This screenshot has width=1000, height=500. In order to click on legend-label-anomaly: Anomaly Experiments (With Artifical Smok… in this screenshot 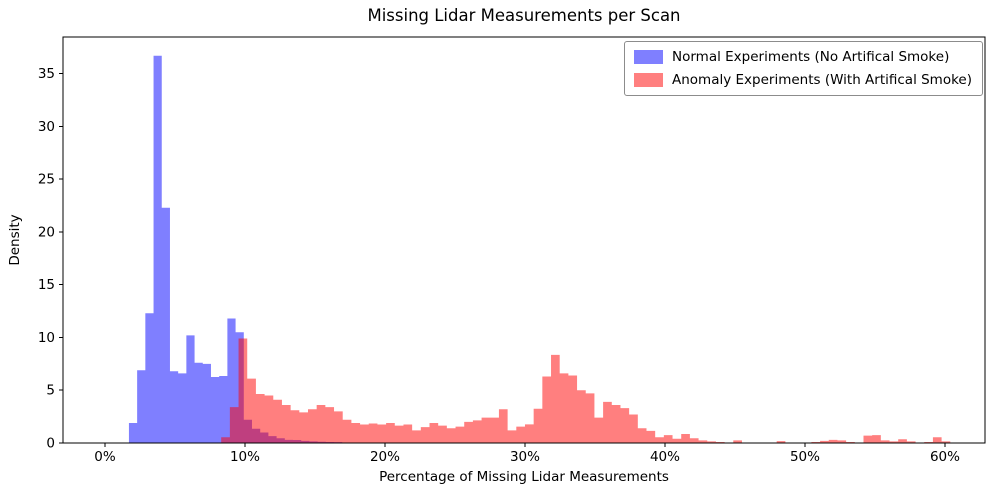, I will do `click(822, 80)`.